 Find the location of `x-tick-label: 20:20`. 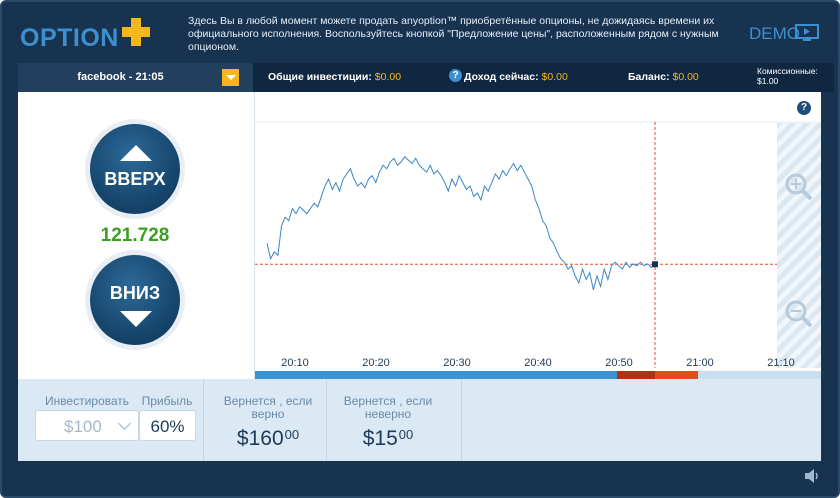

x-tick-label: 20:20 is located at coordinates (376, 363).